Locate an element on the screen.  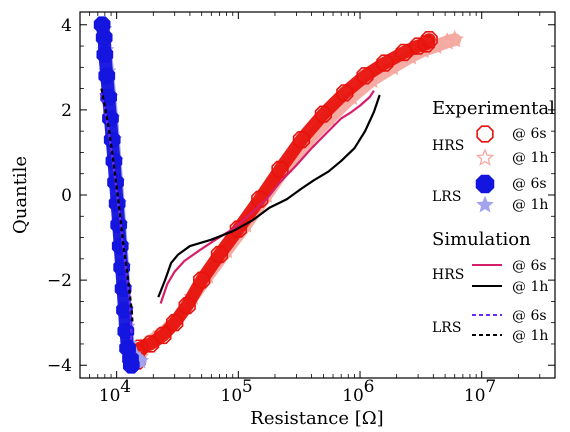
x-tick-exponent: 5 is located at coordinates (247, 387).